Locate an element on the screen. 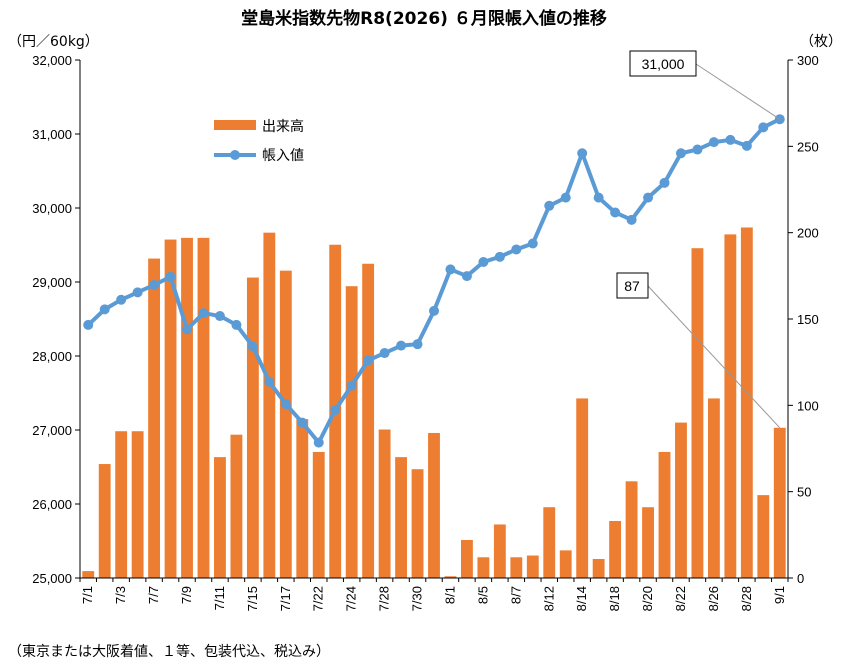  left-tick-label: 29,000 is located at coordinates (52, 282).